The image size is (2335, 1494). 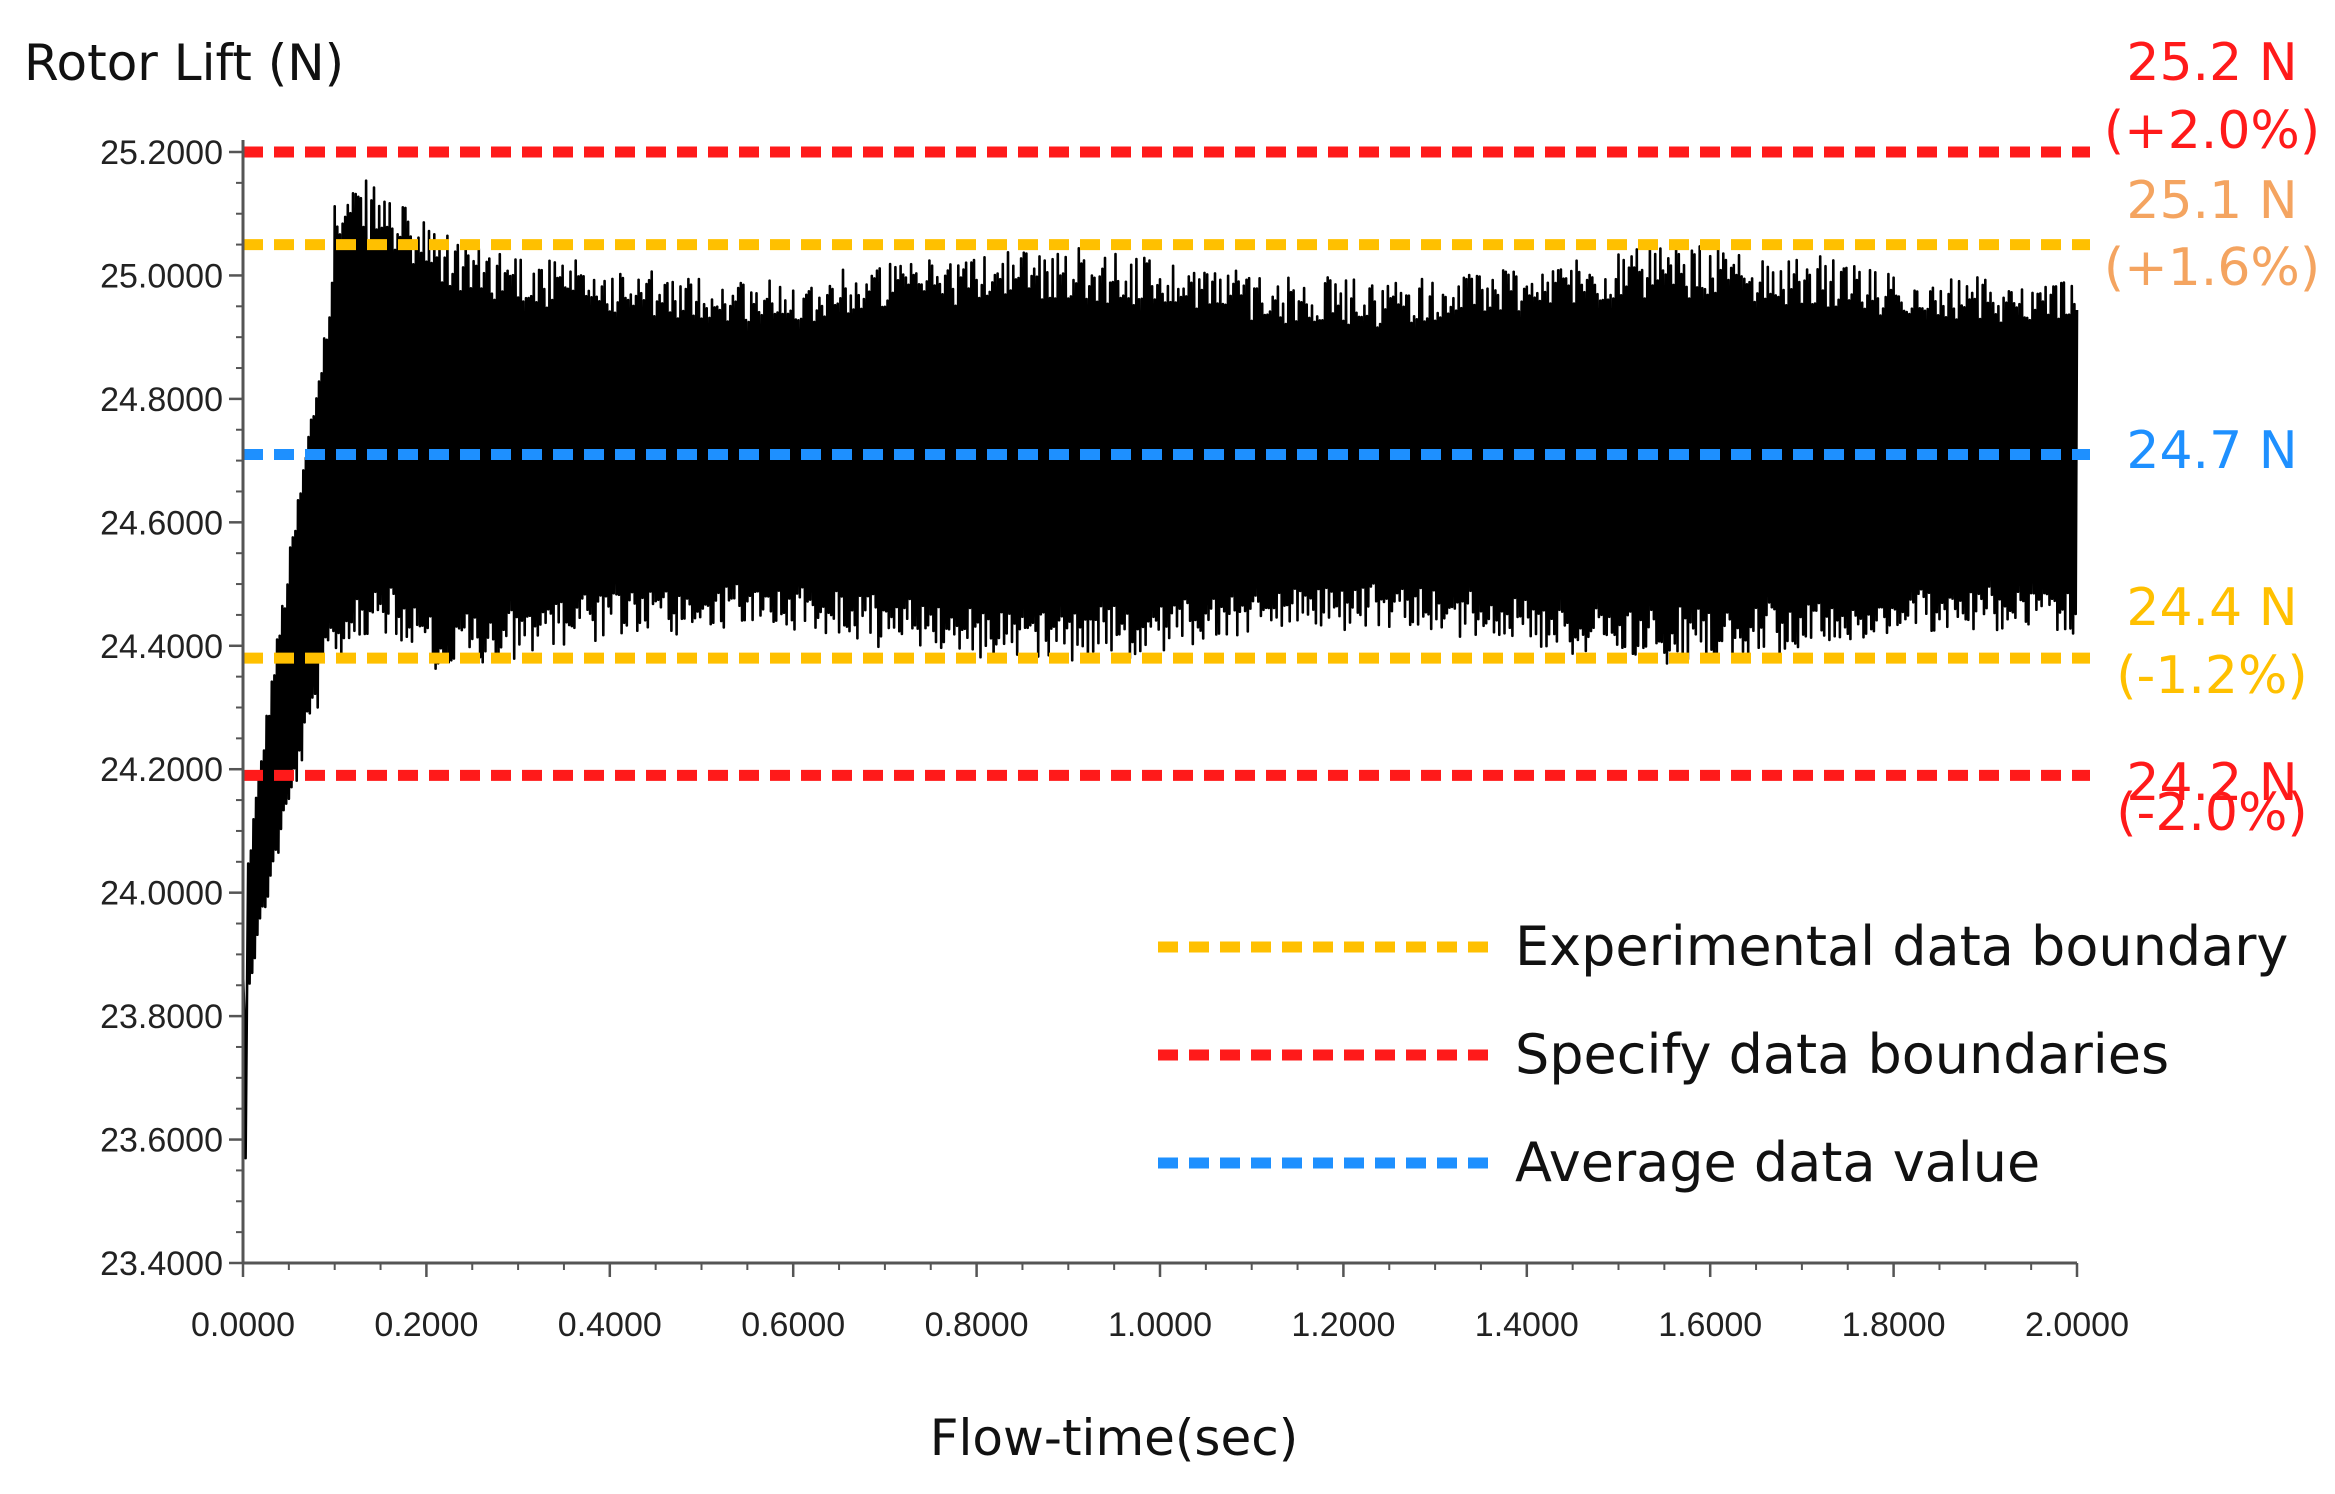 What do you see at coordinates (161, 153) in the screenshot?
I see `y-tick-label: 25.2000` at bounding box center [161, 153].